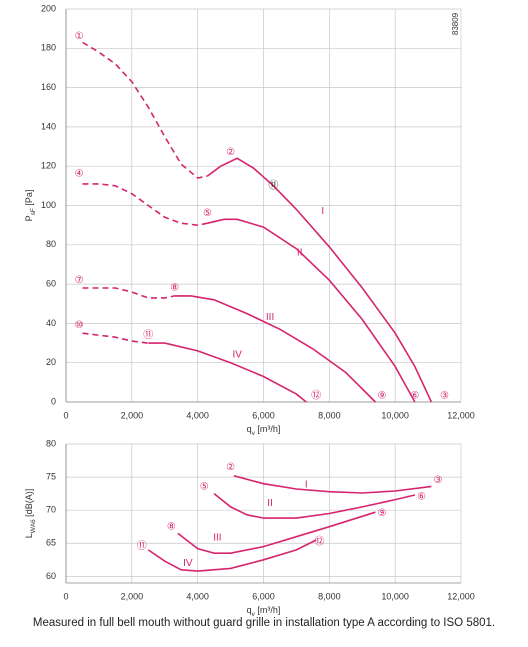 Image resolution: width=528 pixels, height=647 pixels. Describe the element at coordinates (29, 535) in the screenshot. I see `axis-label-main: L` at that location.